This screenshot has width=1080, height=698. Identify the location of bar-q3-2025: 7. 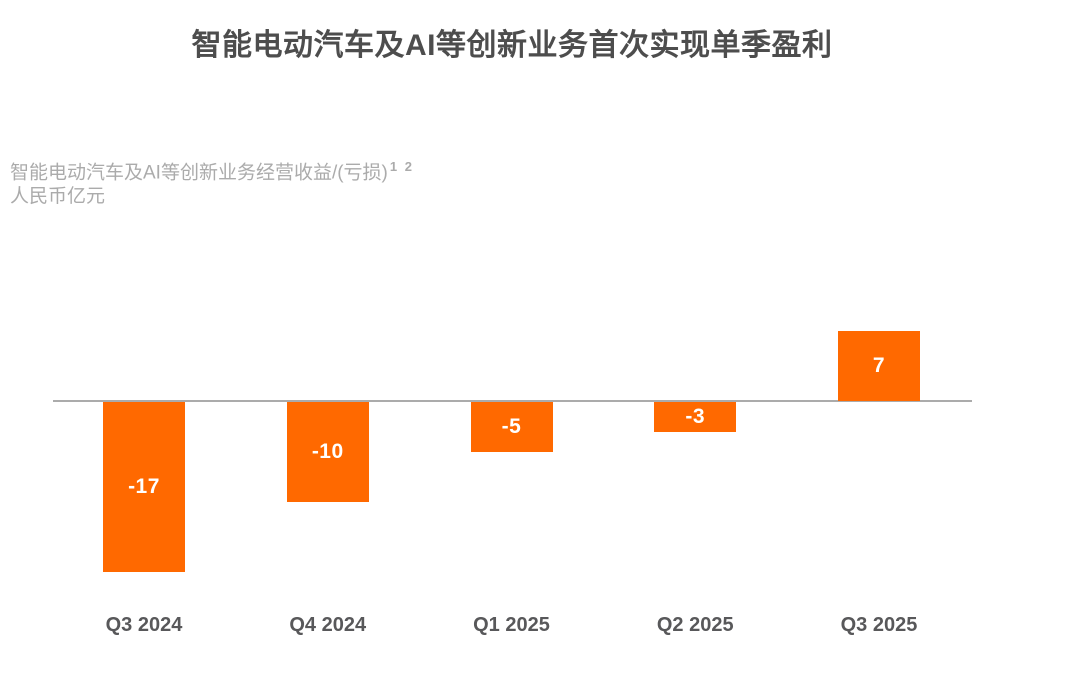
(879, 366).